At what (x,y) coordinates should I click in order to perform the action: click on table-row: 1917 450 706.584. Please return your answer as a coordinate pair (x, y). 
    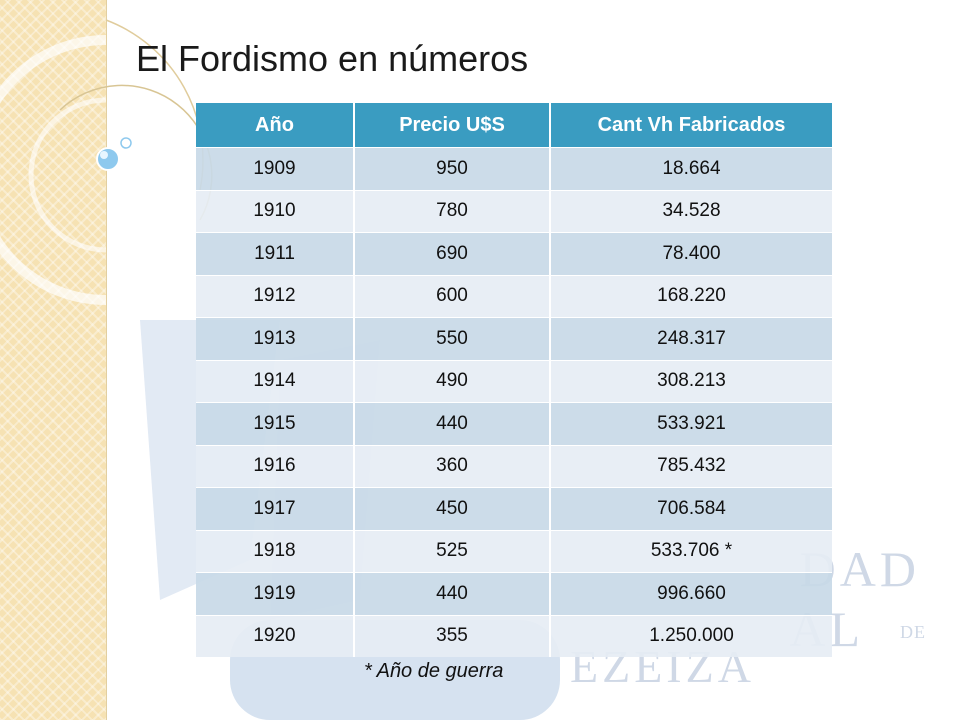
    Looking at the image, I should click on (514, 508).